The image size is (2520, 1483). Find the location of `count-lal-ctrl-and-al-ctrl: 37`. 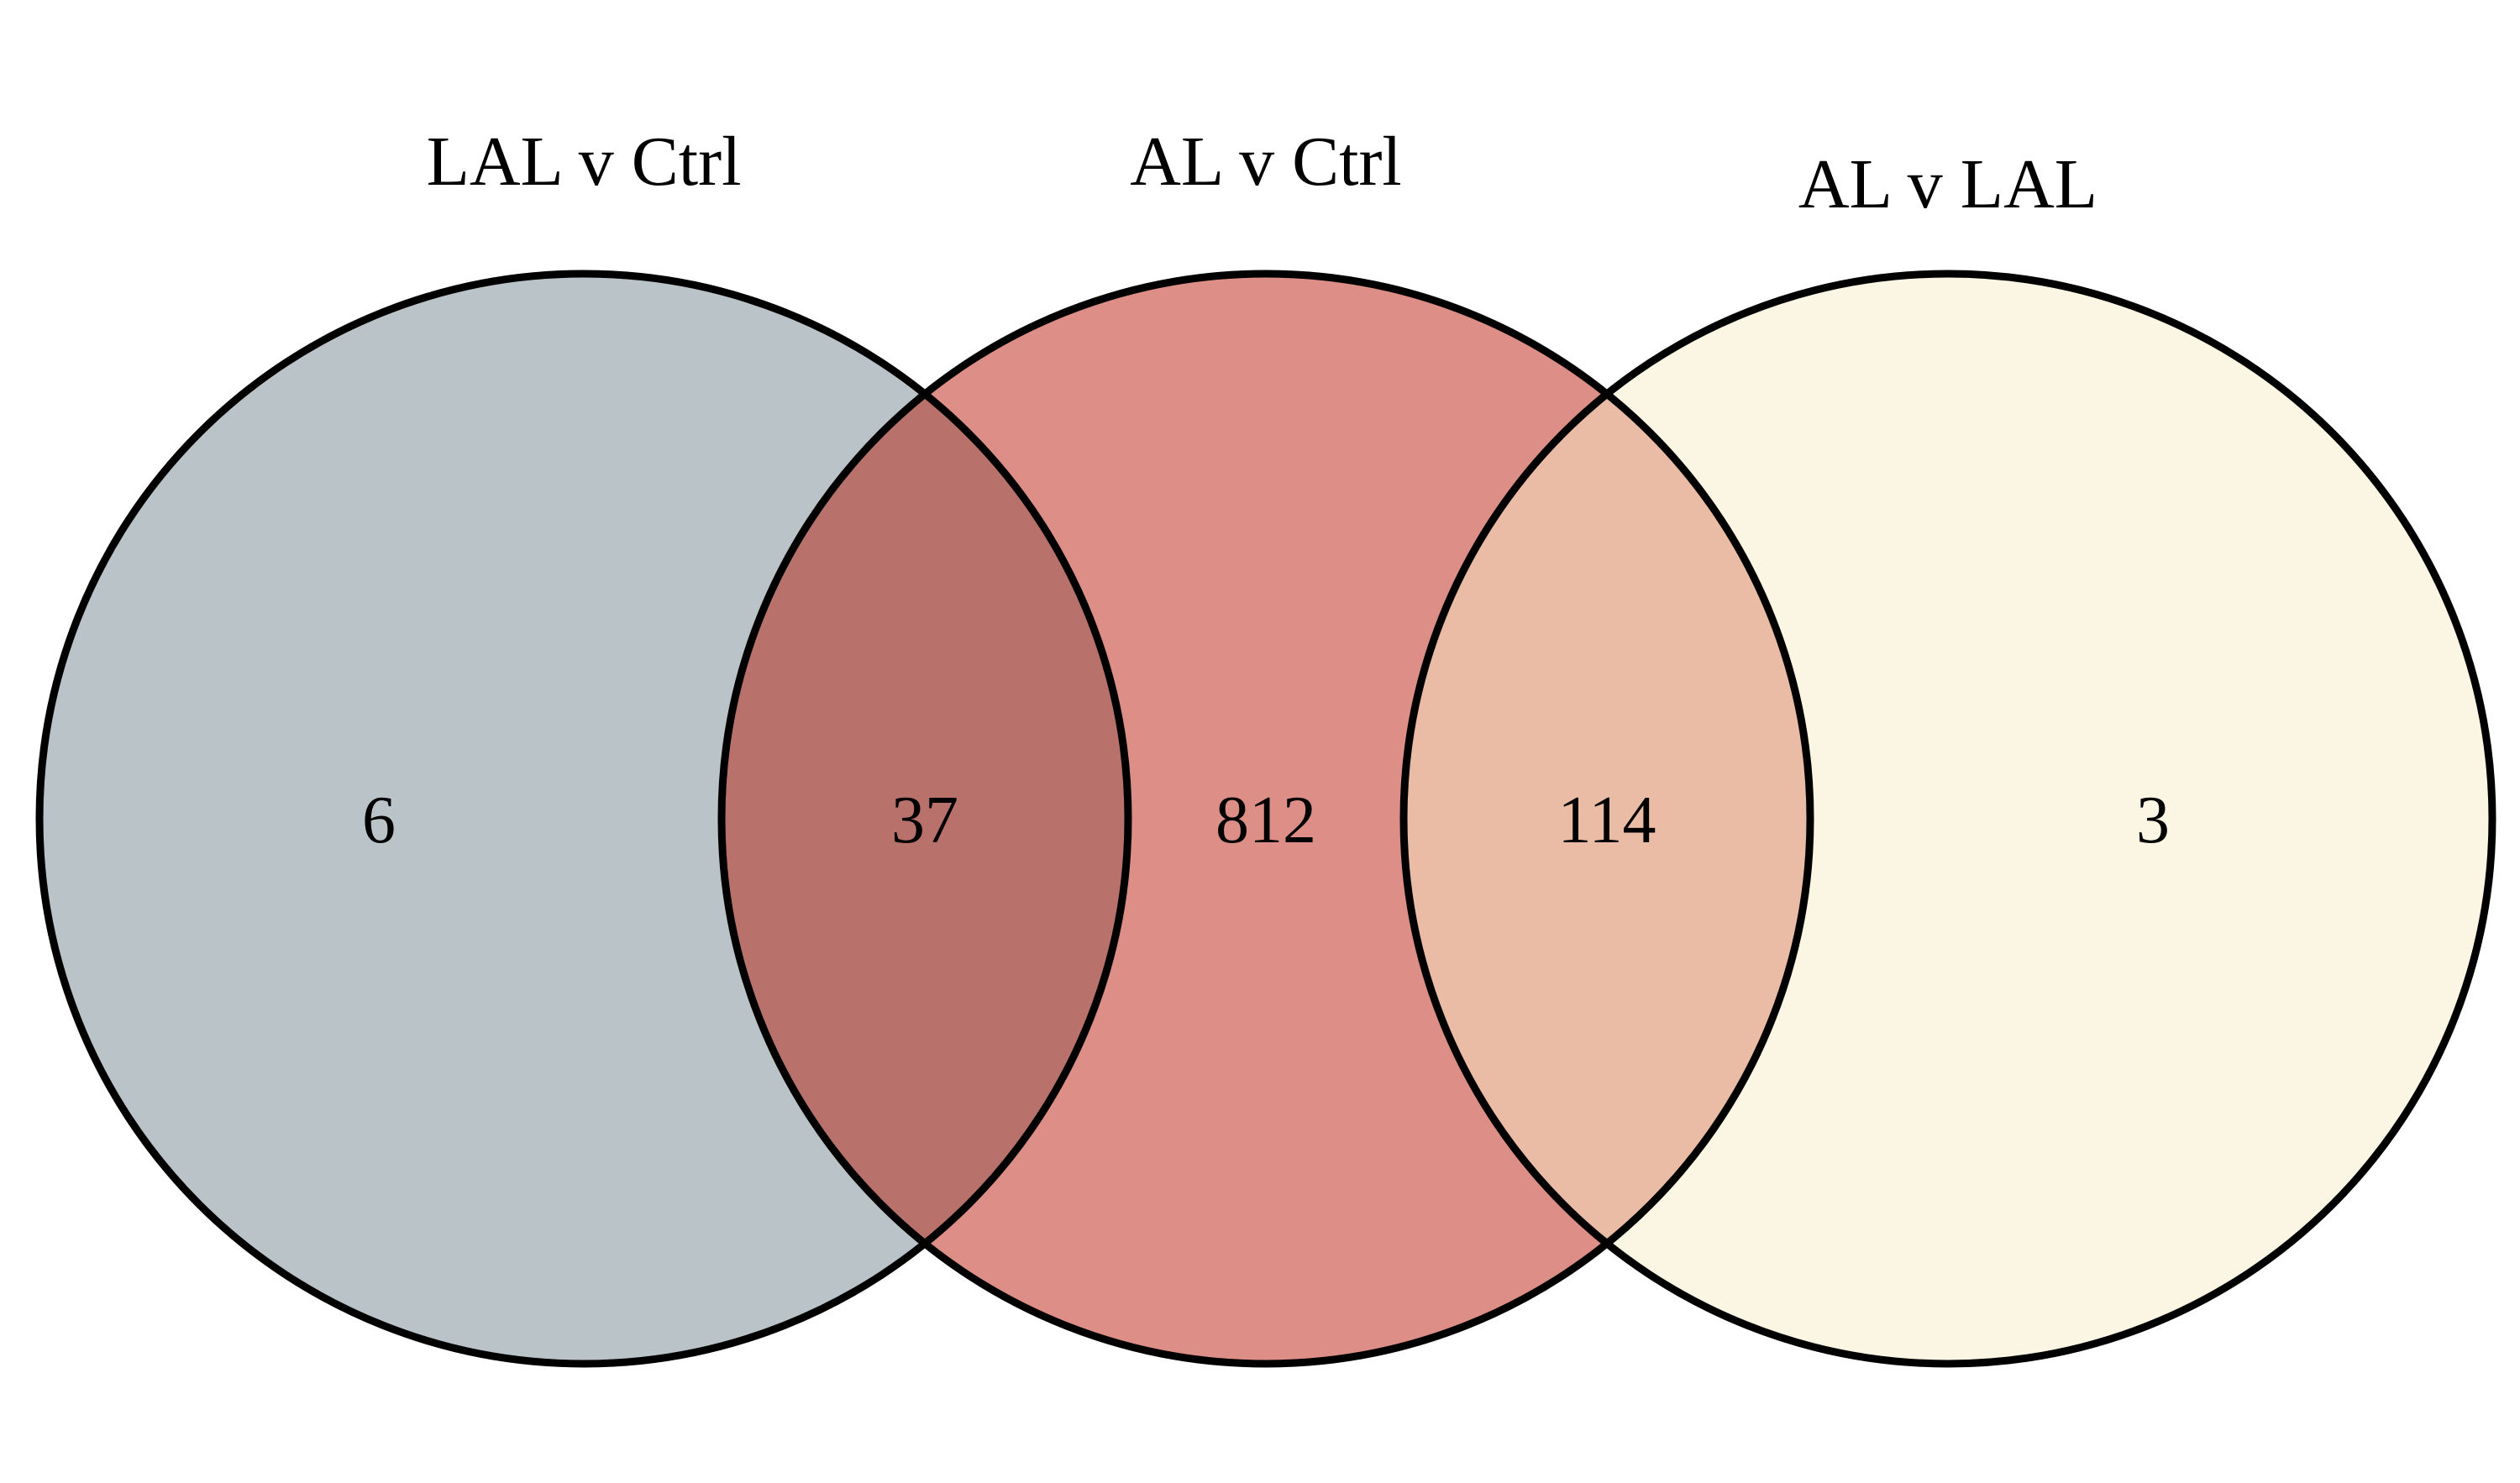

count-lal-ctrl-and-al-ctrl: 37 is located at coordinates (924, 820).